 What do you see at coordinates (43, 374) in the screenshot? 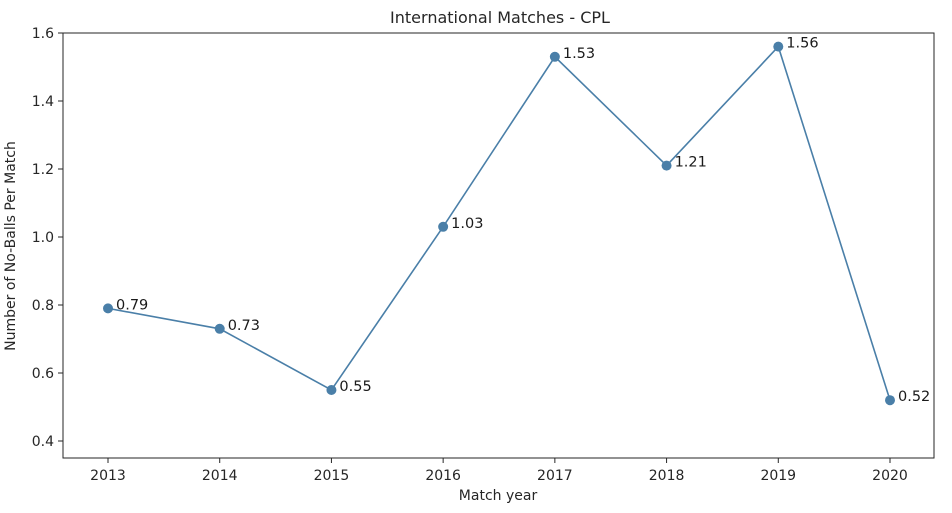
I see `y-tick-label: 0.6` at bounding box center [43, 374].